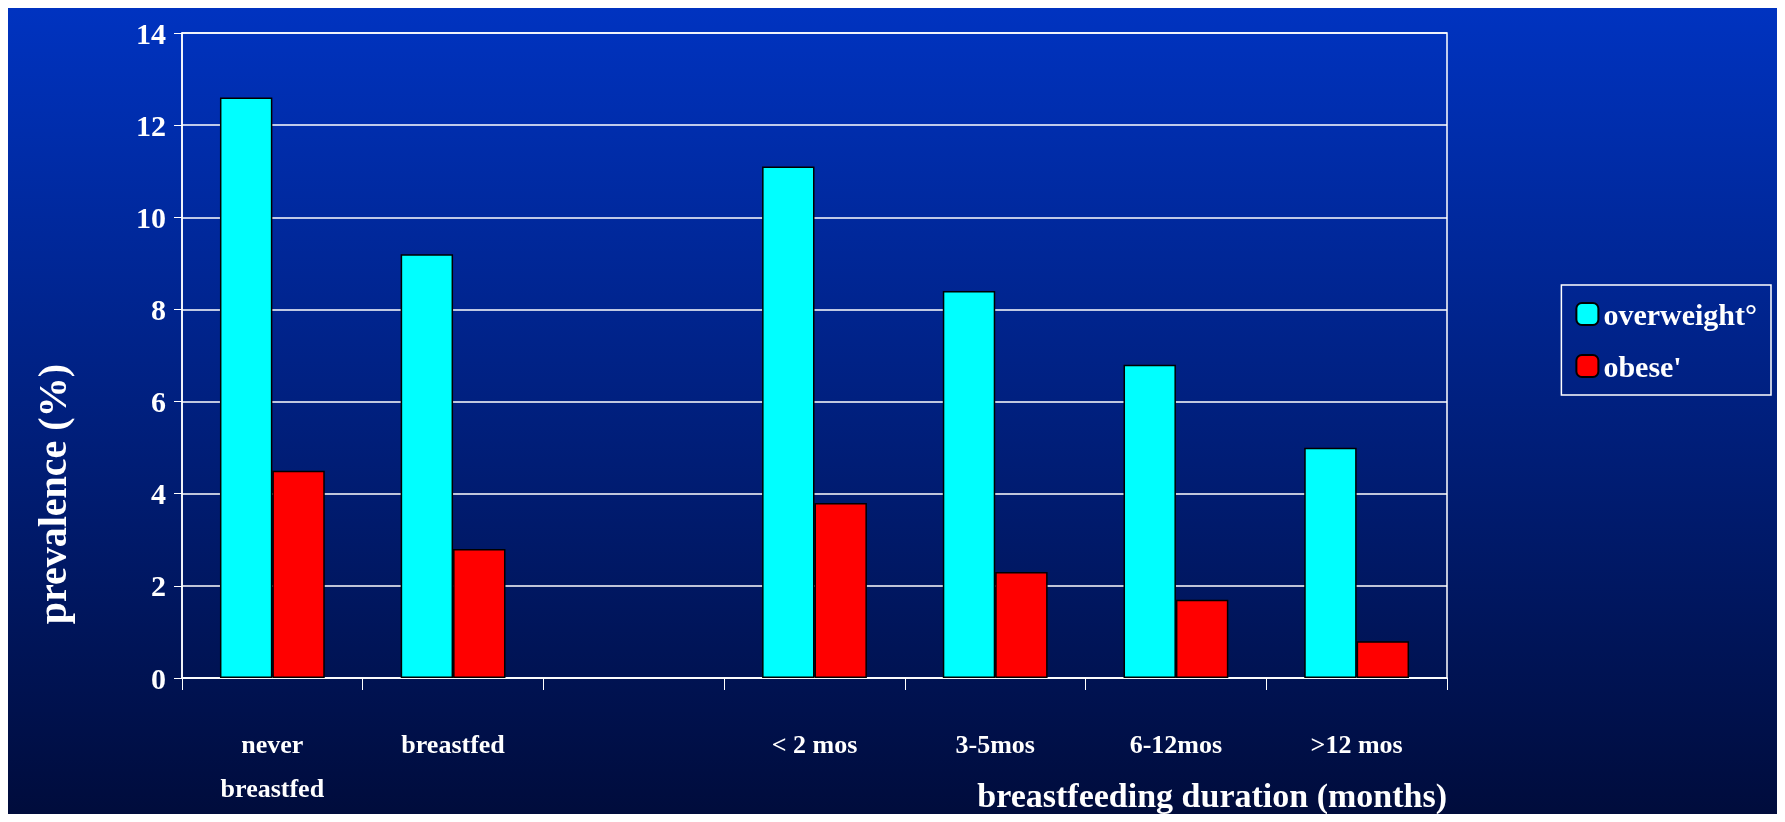 The height and width of the screenshot is (822, 1785). What do you see at coordinates (158, 494) in the screenshot?
I see `y-tick-label: 4` at bounding box center [158, 494].